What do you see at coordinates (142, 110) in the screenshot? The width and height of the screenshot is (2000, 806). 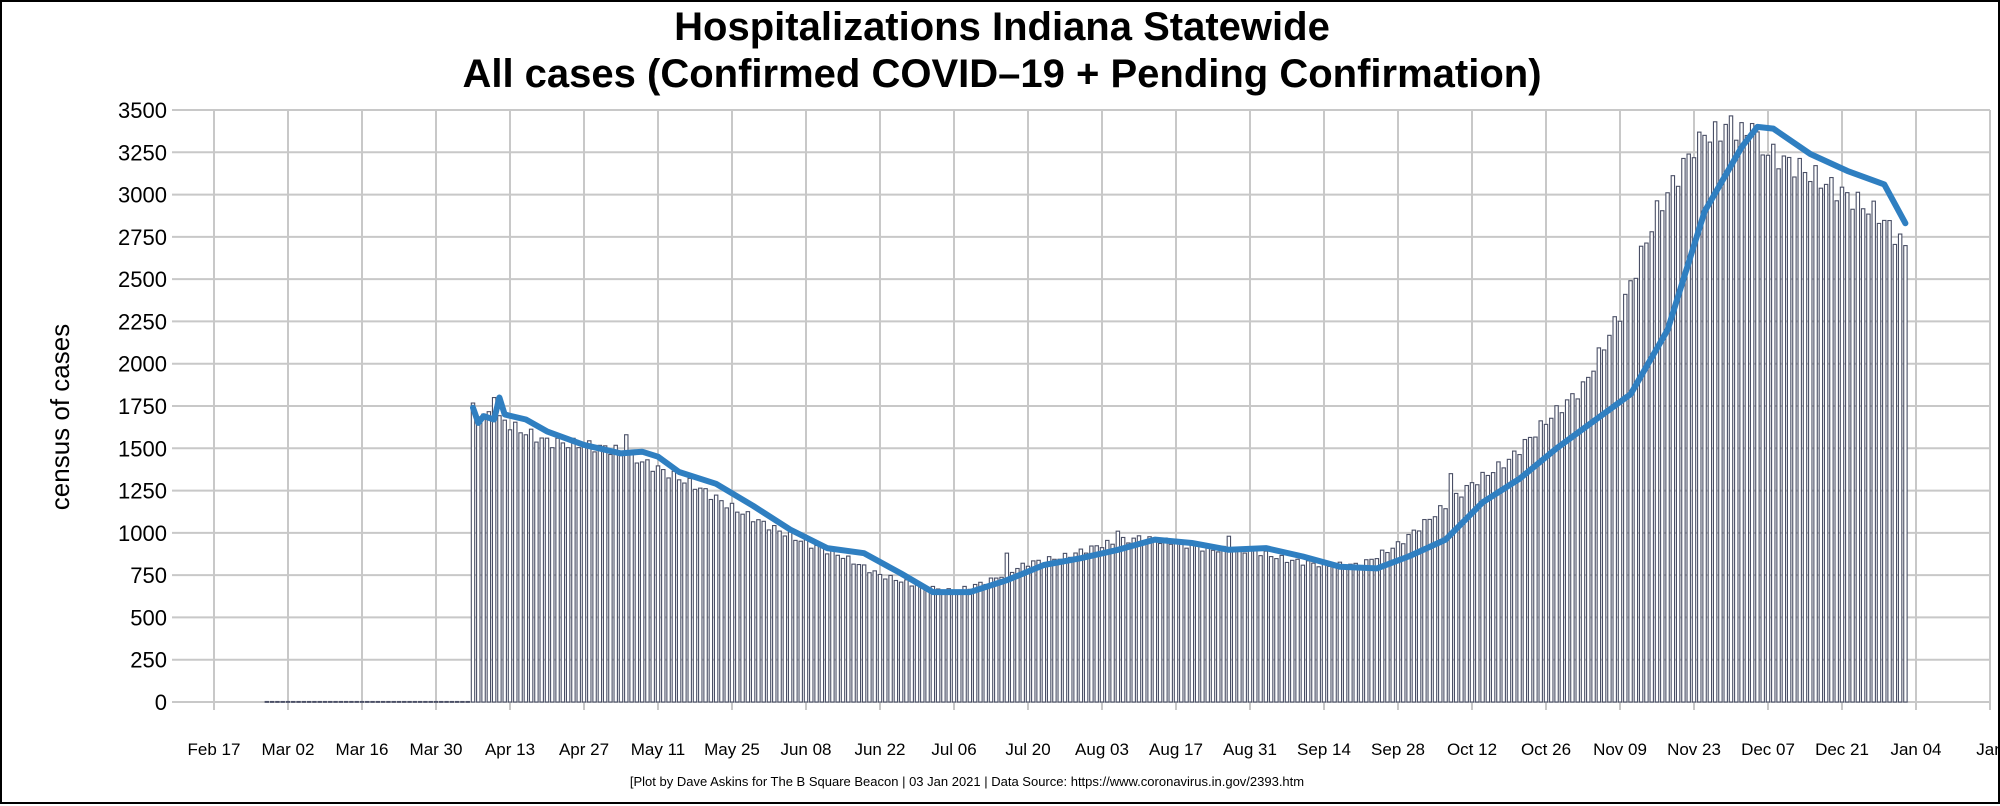 I see `y-tick-label: 3500` at bounding box center [142, 110].